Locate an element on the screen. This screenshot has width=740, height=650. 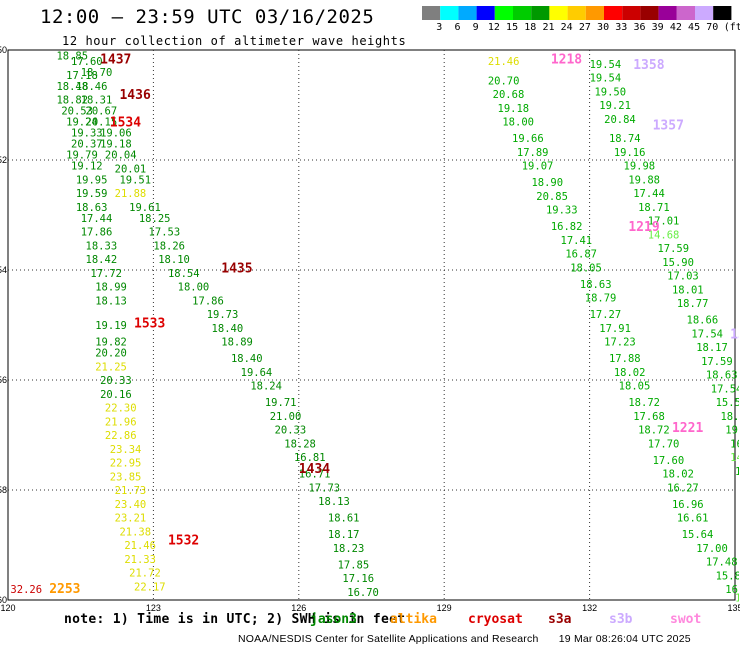
scale-label: 15 is located at coordinates (512, 27).